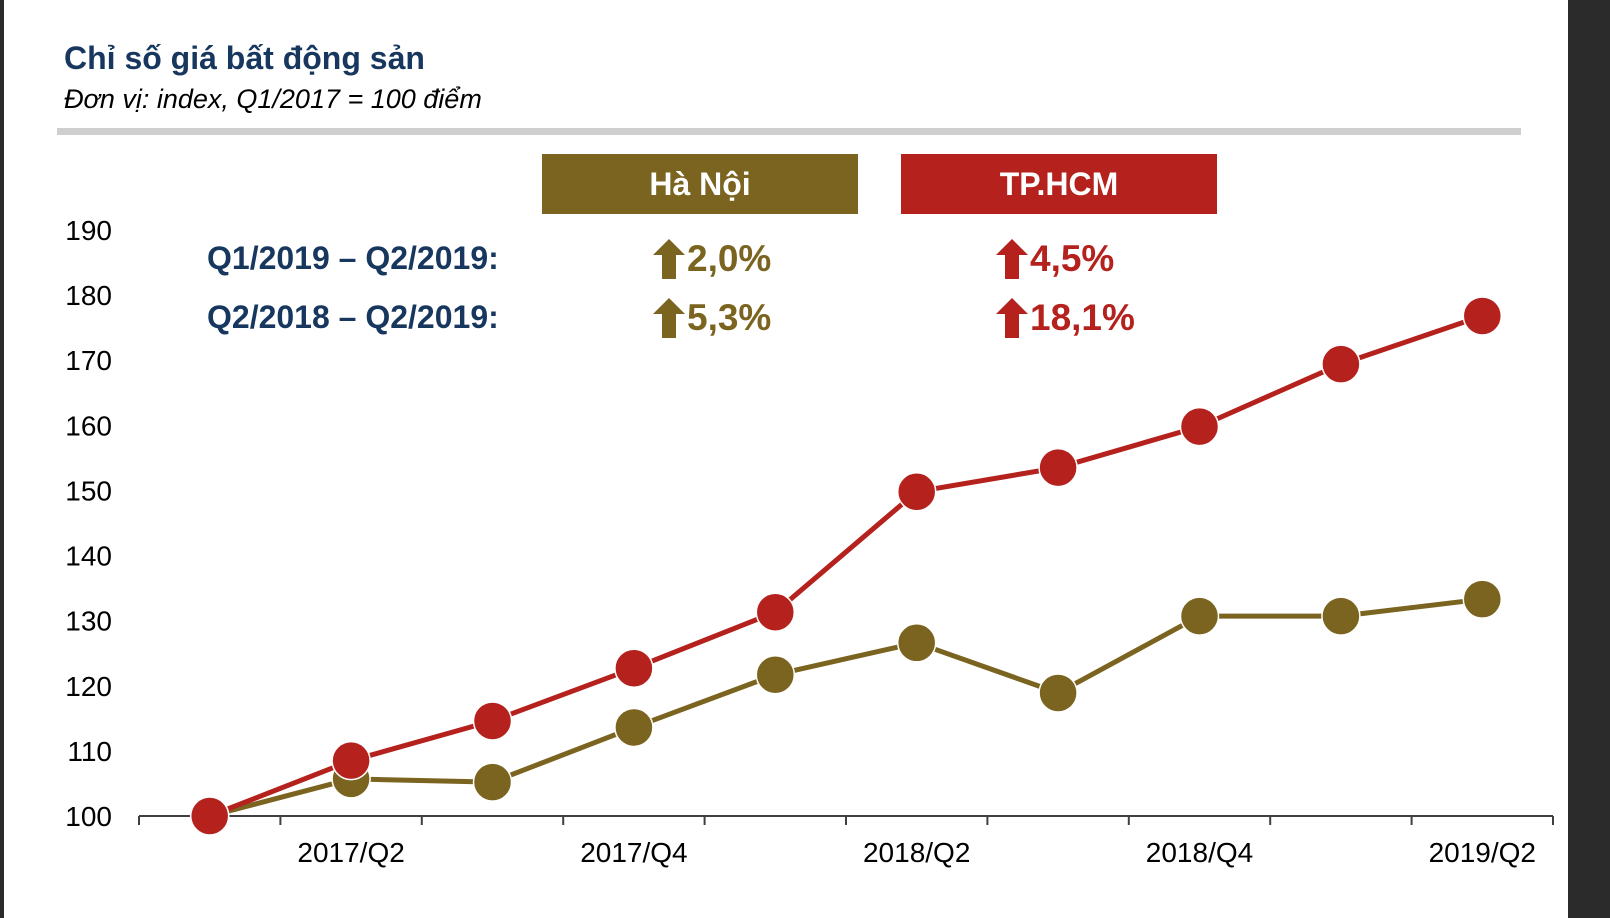  Describe the element at coordinates (1082, 317) in the screenshot. I see `change-hcm-year-value: 18,1%` at that location.